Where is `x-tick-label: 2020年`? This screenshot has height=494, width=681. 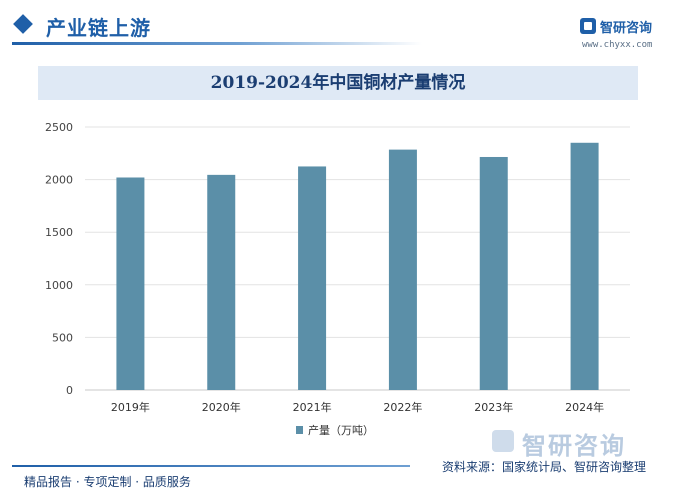 x-tick-label: 2020年 is located at coordinates (221, 407).